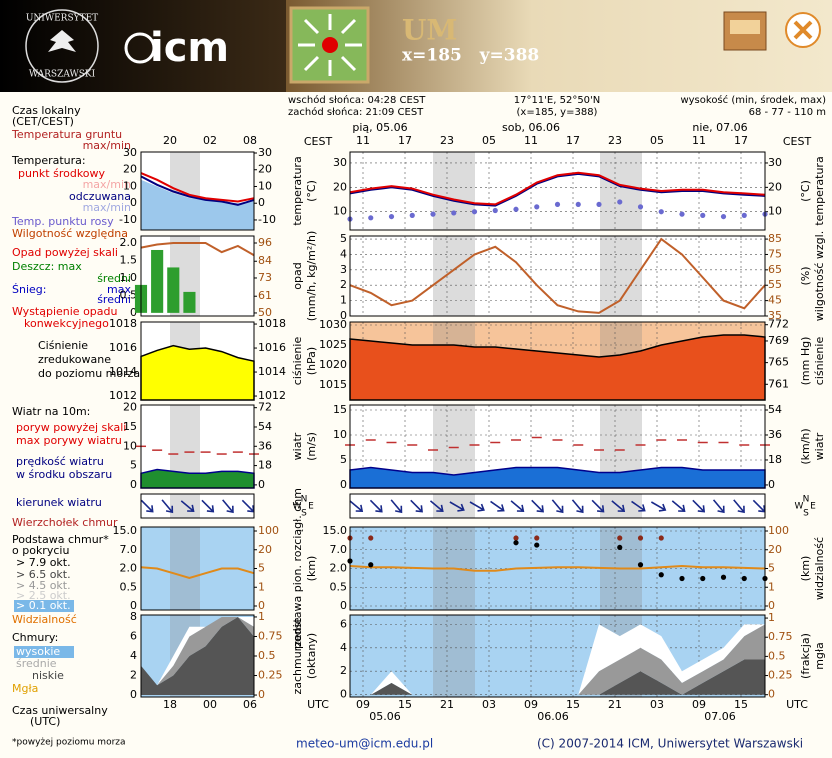 This screenshot has height=758, width=832. Describe the element at coordinates (699, 704) in the screenshot. I see `hour-label: 09` at that location.